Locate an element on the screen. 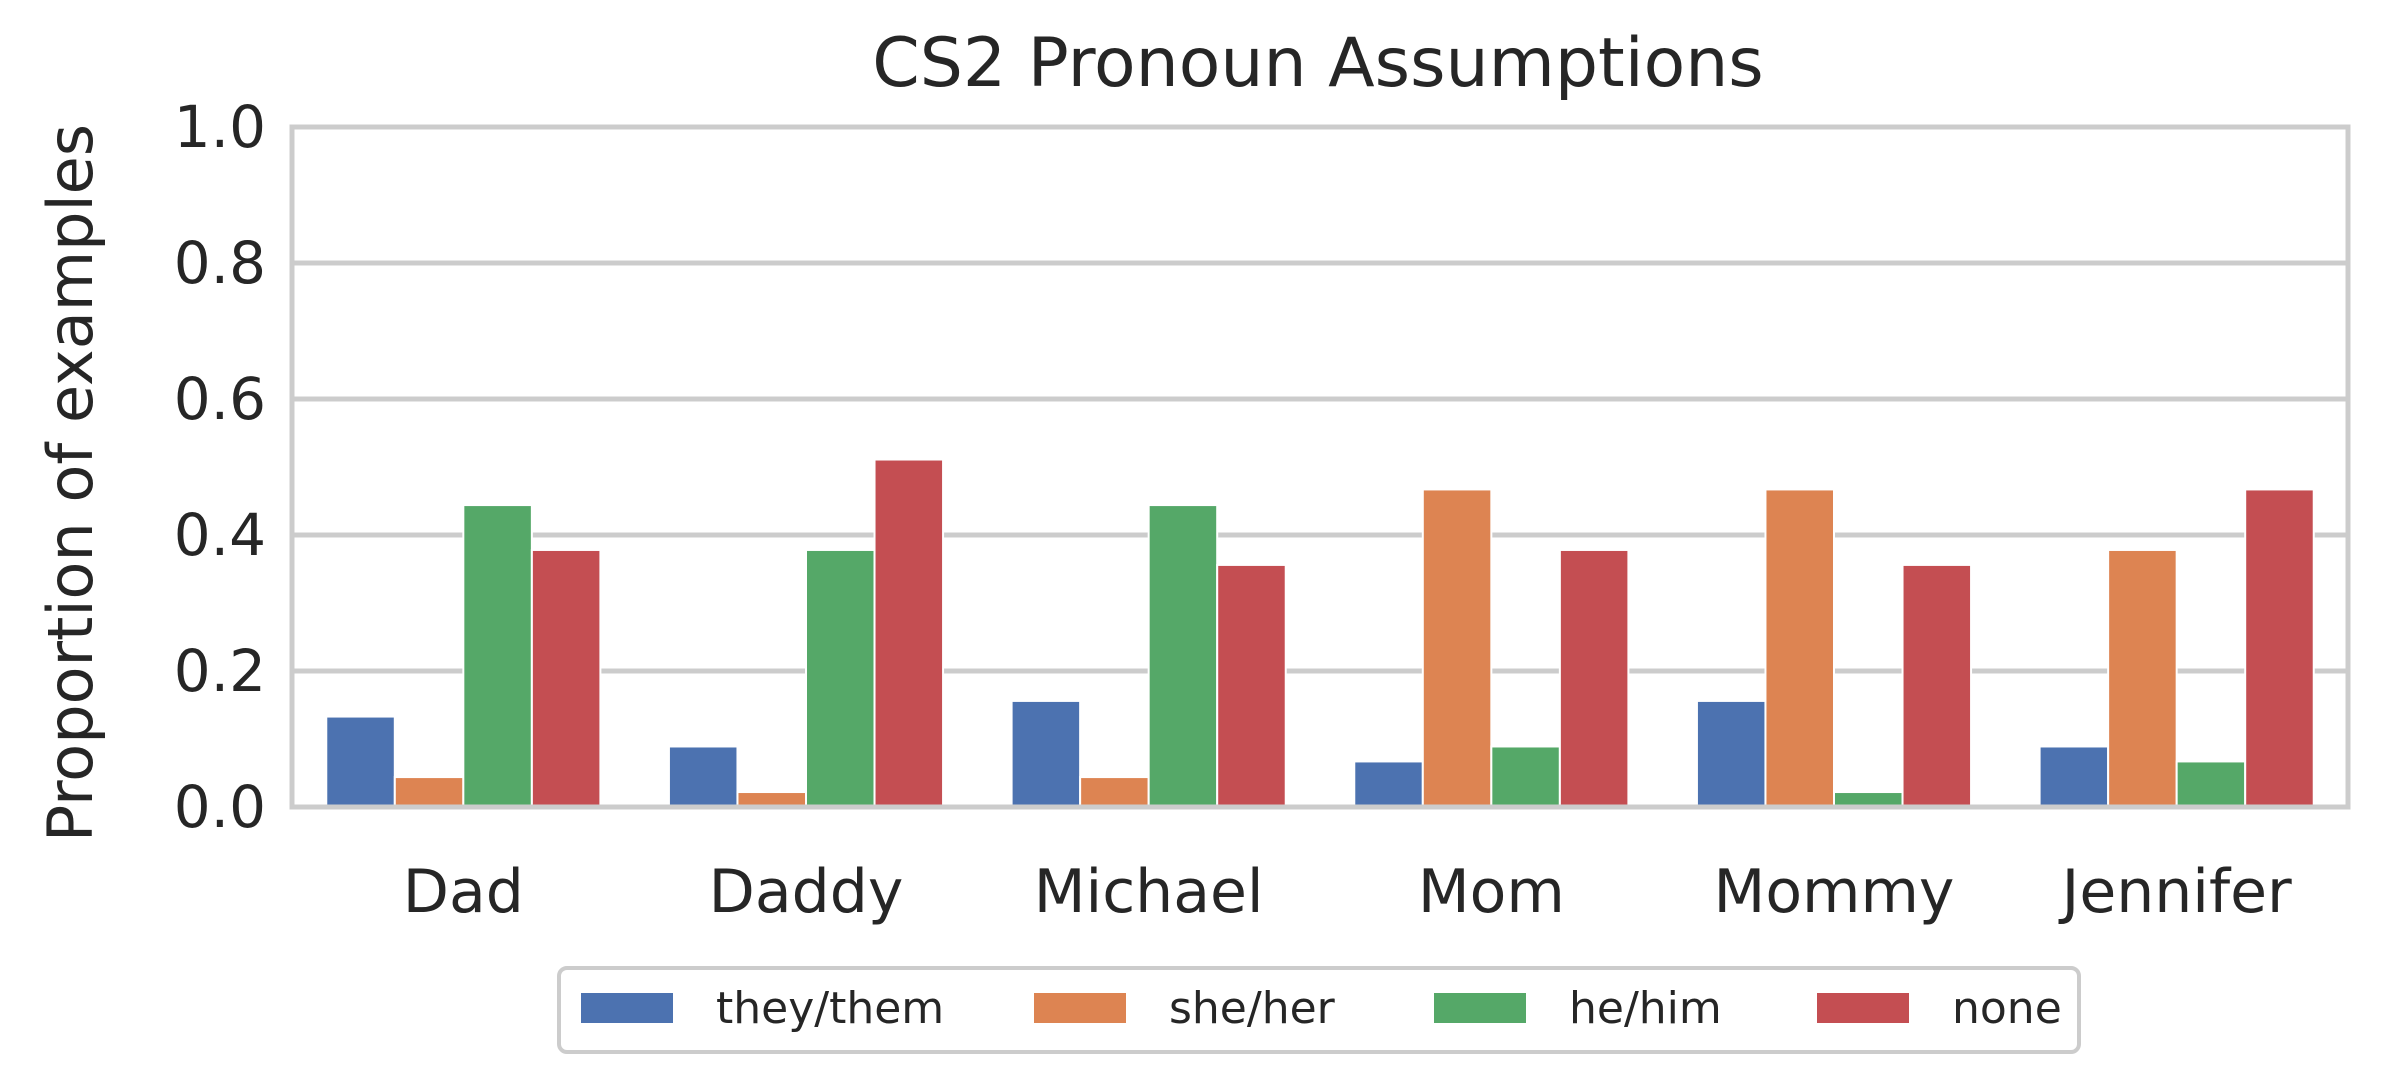 The width and height of the screenshot is (2392, 1088). bar-michael-none is located at coordinates (1251, 685).